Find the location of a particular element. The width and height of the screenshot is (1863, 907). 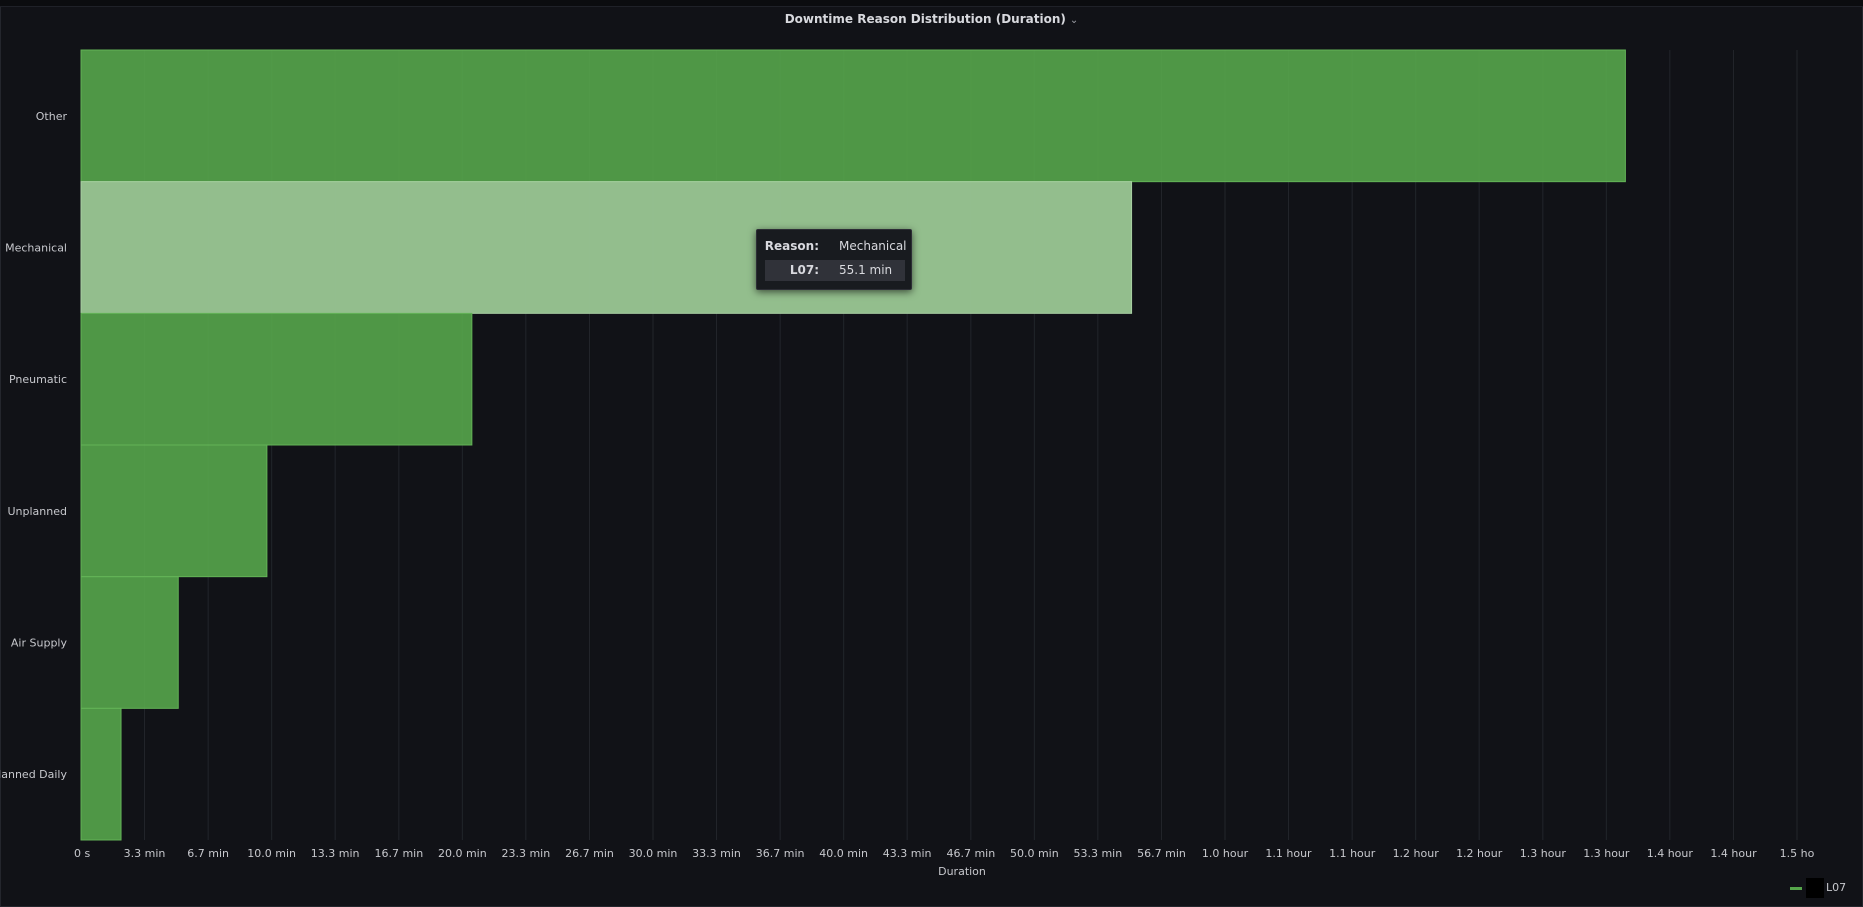

x-tick-label: 53.3 min is located at coordinates (1097, 853).